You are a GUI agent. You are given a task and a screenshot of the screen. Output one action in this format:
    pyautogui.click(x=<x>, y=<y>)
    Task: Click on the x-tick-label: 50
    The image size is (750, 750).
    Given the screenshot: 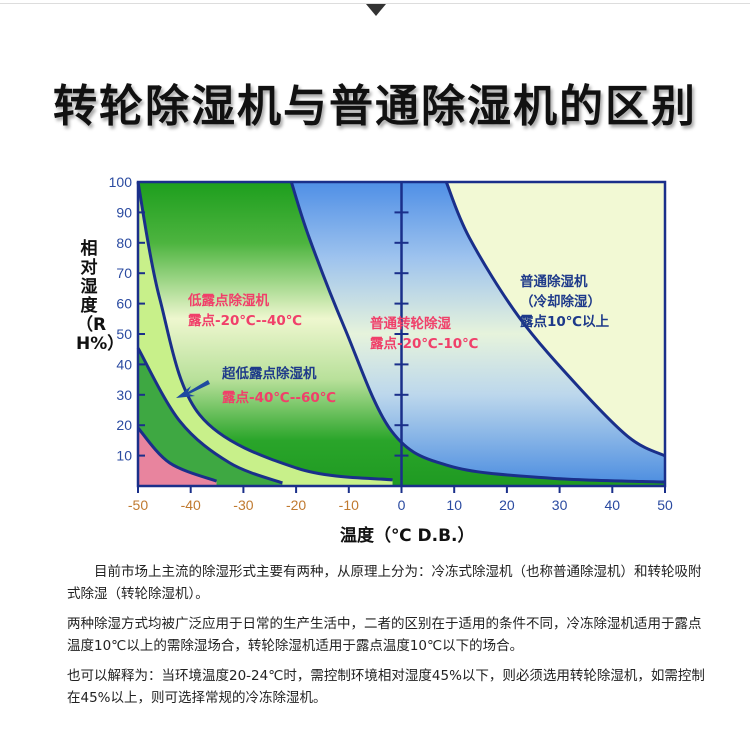 What is the action you would take?
    pyautogui.click(x=665, y=505)
    